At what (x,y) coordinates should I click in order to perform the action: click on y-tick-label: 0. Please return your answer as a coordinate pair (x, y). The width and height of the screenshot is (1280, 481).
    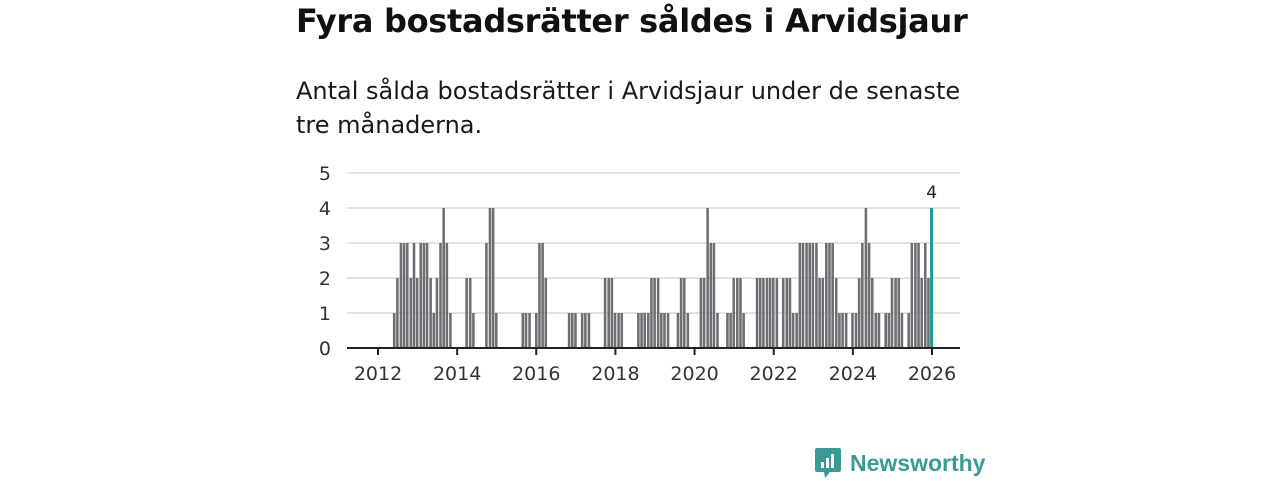
    Looking at the image, I should click on (325, 349).